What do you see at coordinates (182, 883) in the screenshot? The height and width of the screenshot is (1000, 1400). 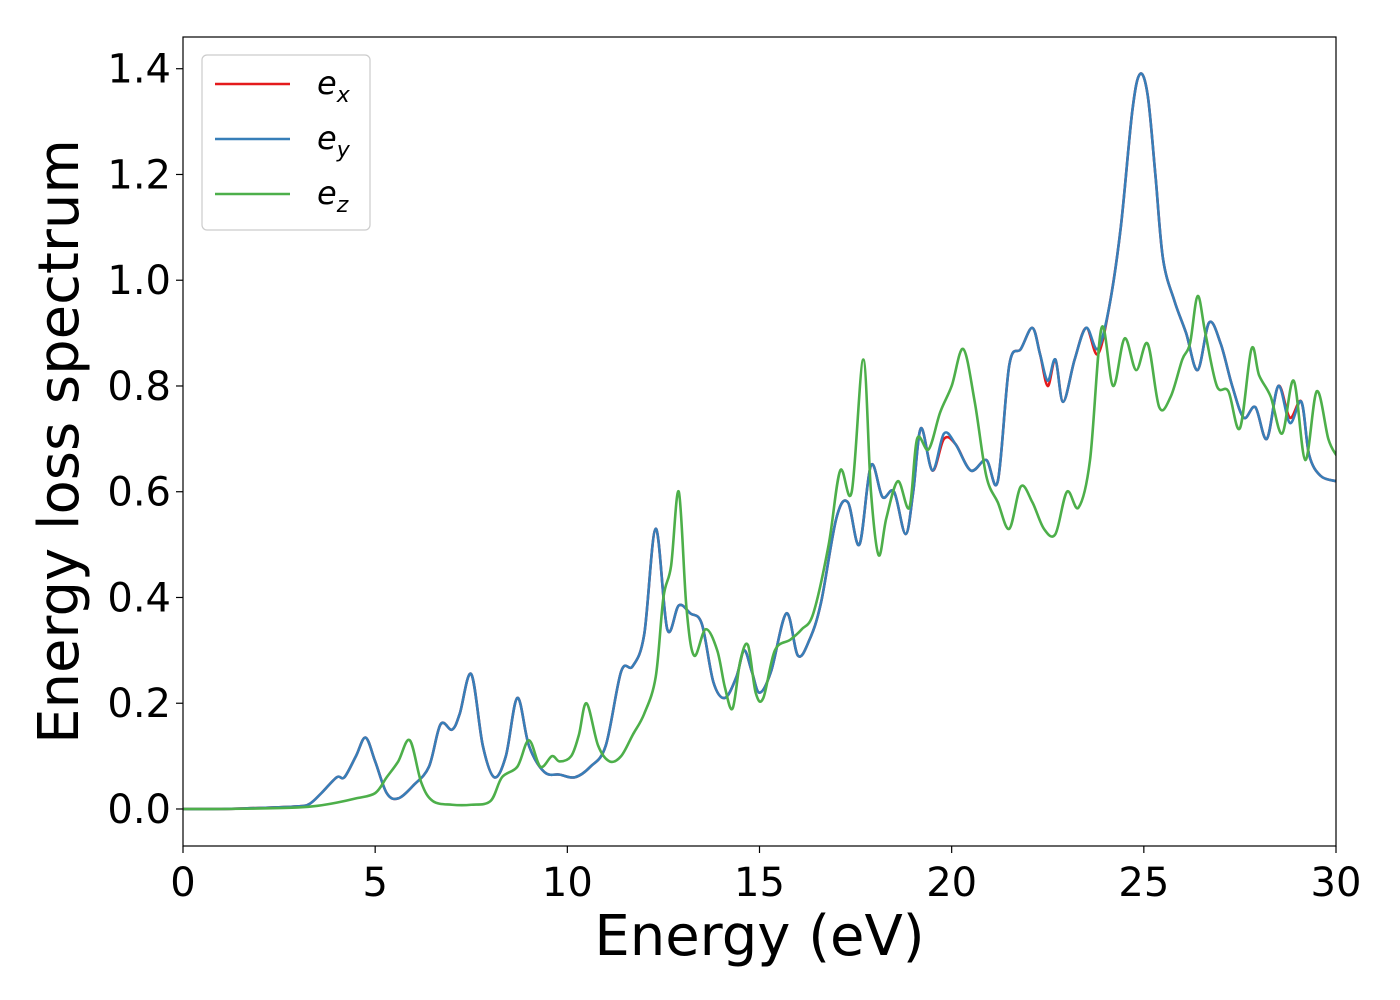 I see `x-tick-label: 0` at bounding box center [182, 883].